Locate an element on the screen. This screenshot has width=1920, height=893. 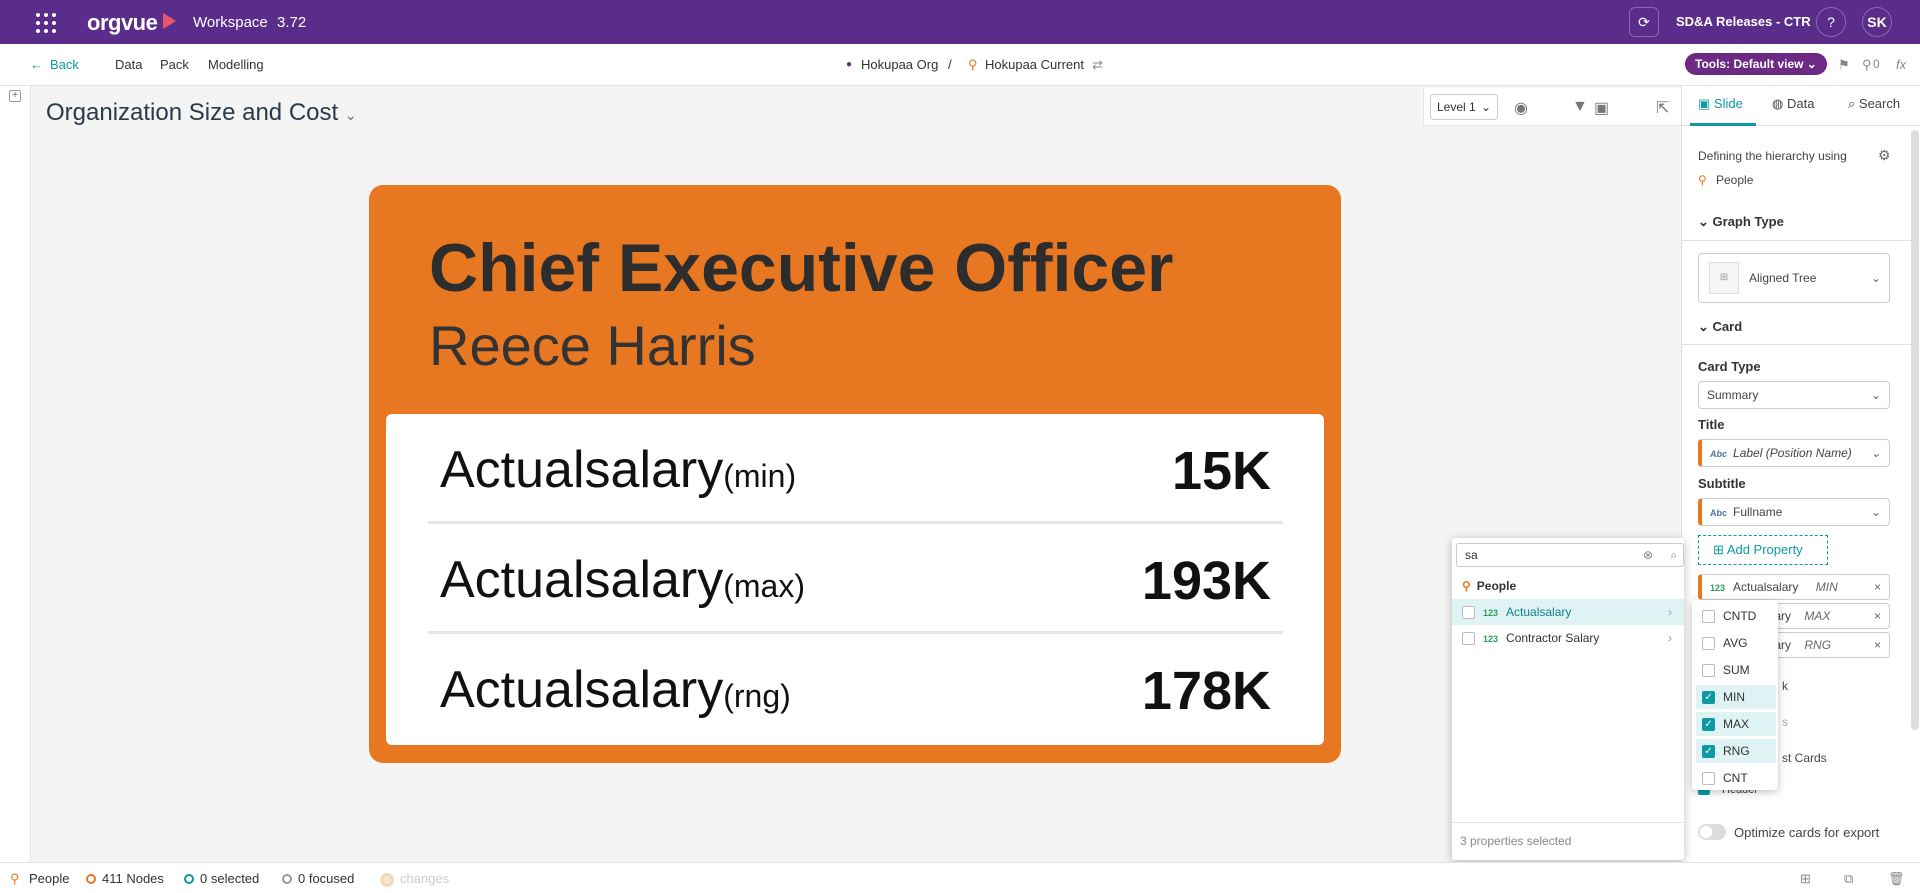
card-type-select: Summary ⌄ is located at coordinates (1794, 395).